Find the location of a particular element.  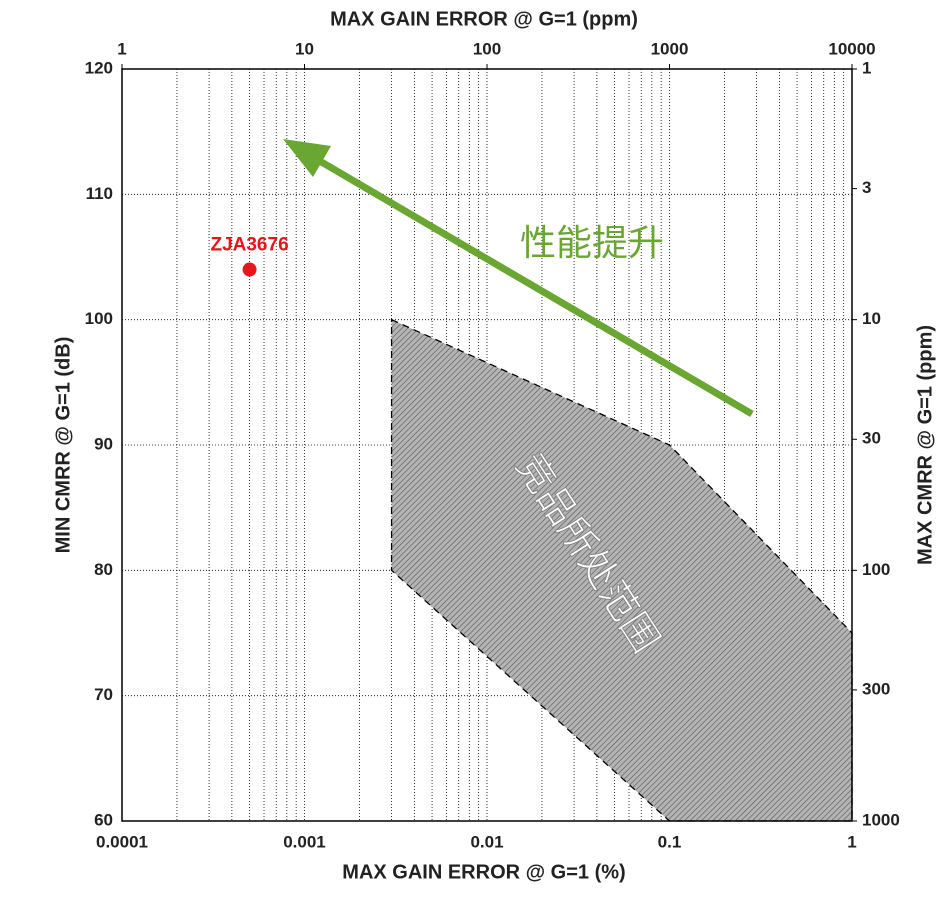

y-tick-label: 80 is located at coordinates (103, 569).